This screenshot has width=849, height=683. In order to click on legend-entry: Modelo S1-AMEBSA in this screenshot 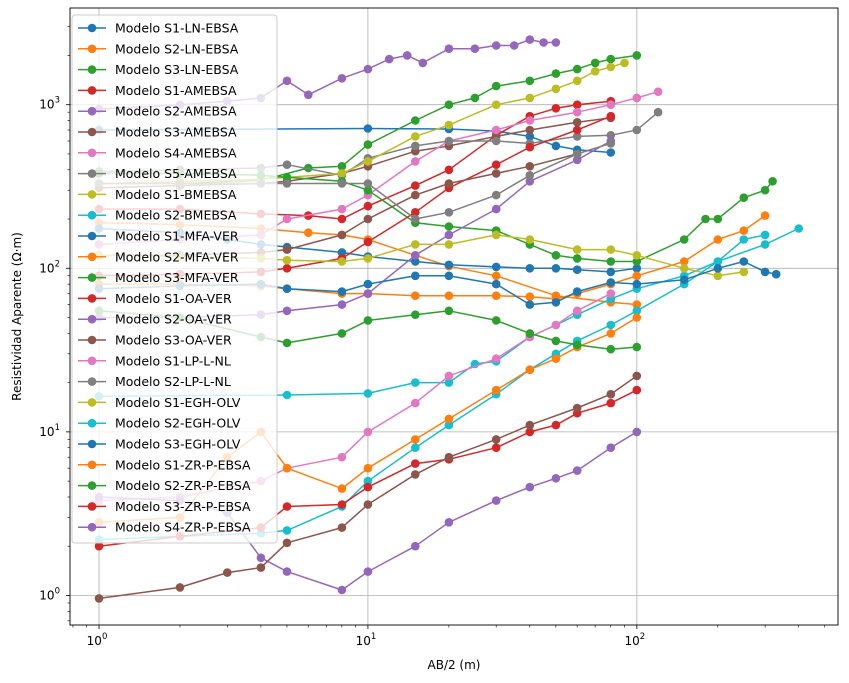, I will do `click(157, 90)`.